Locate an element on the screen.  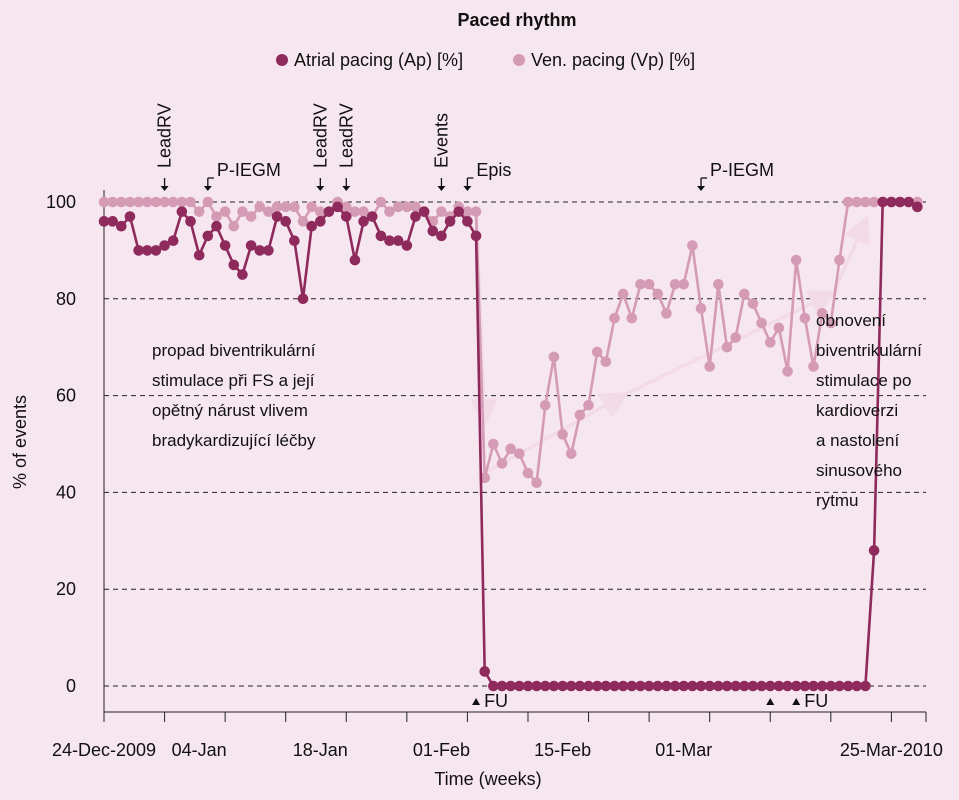
y-axis-ticks: 0 20 40 60 80 100 is located at coordinates (61, 444).